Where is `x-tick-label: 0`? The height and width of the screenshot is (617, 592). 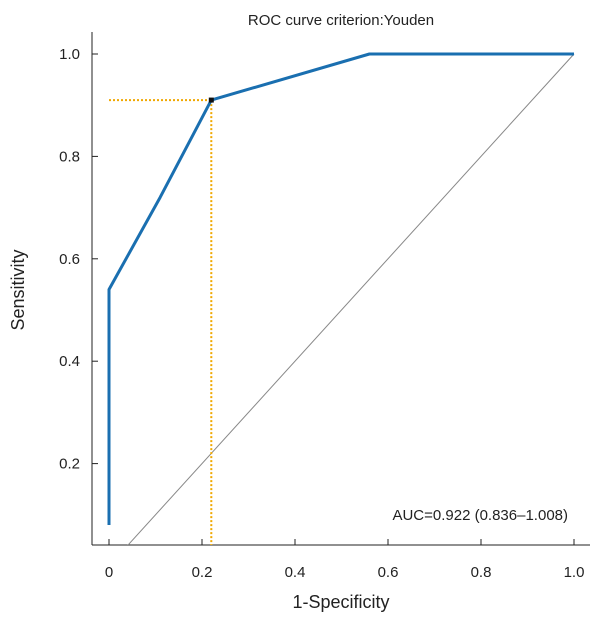
x-tick-label: 0 is located at coordinates (109, 572).